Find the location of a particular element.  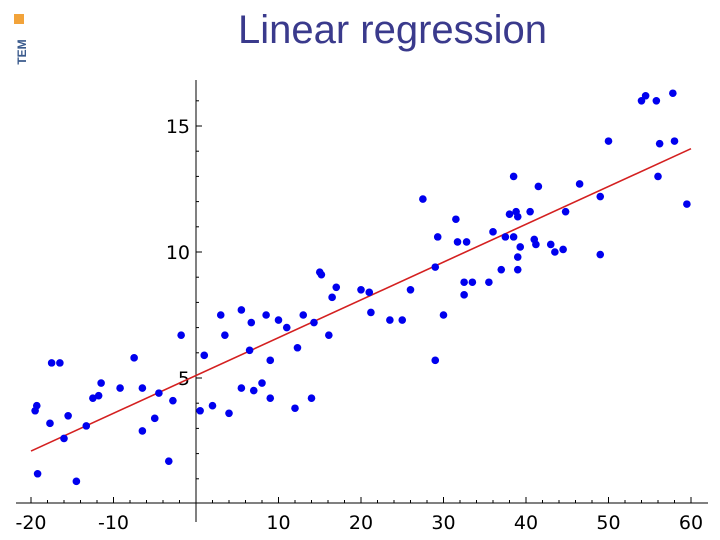

x-tick-label: 10 is located at coordinates (278, 523).